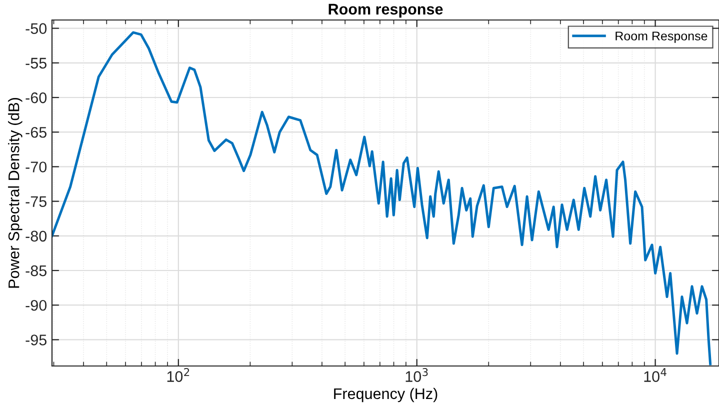 This screenshot has height=415, width=719. I want to click on y-tick-label: -70, so click(36, 167).